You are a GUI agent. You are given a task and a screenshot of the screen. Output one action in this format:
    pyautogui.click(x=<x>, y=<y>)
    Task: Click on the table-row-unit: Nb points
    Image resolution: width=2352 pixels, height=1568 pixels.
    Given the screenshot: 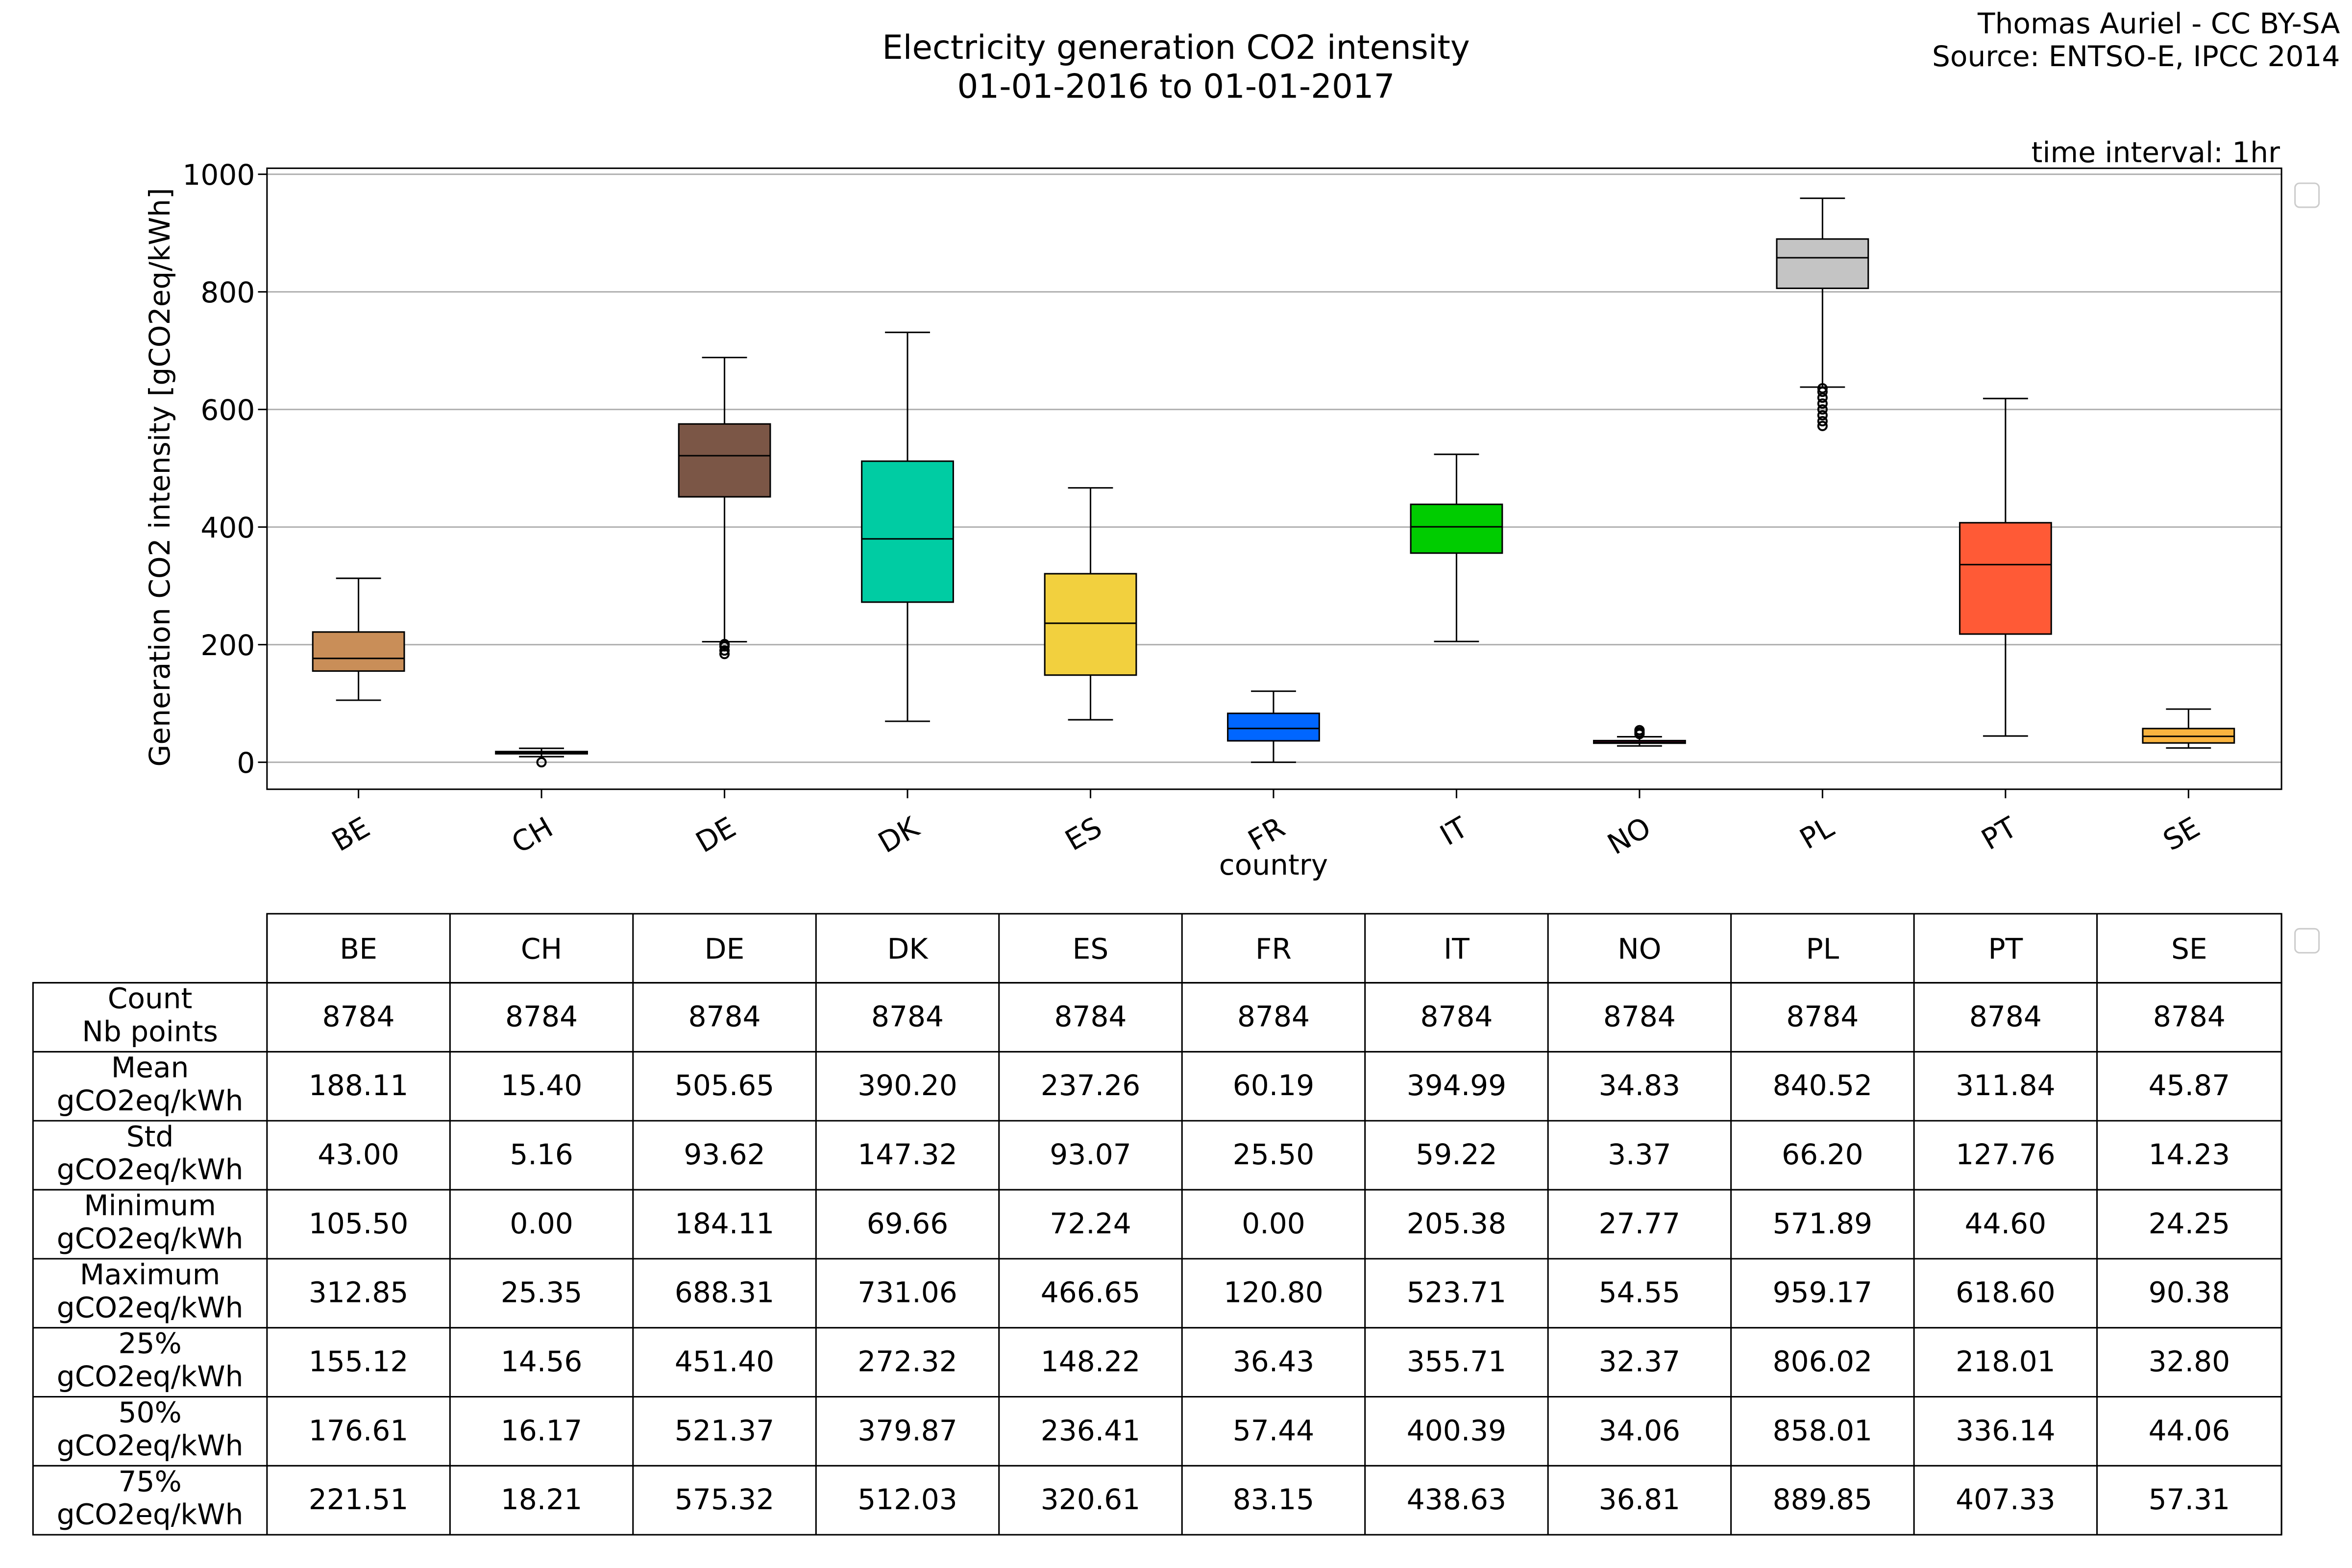 What is the action you would take?
    pyautogui.click(x=150, y=1031)
    